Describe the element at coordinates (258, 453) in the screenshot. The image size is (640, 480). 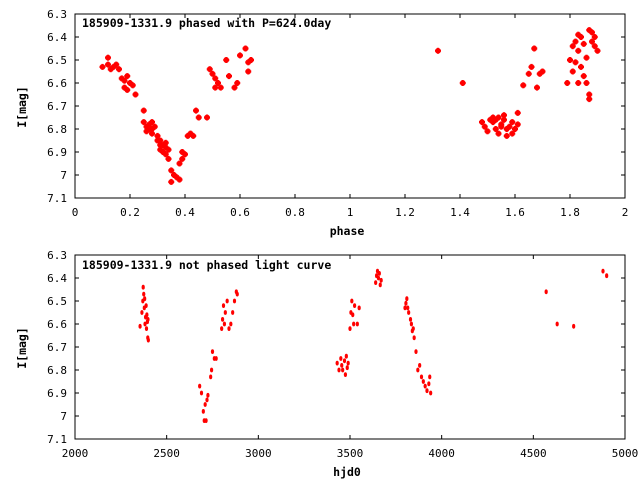
I see `x-tick-label: 3000` at that location.